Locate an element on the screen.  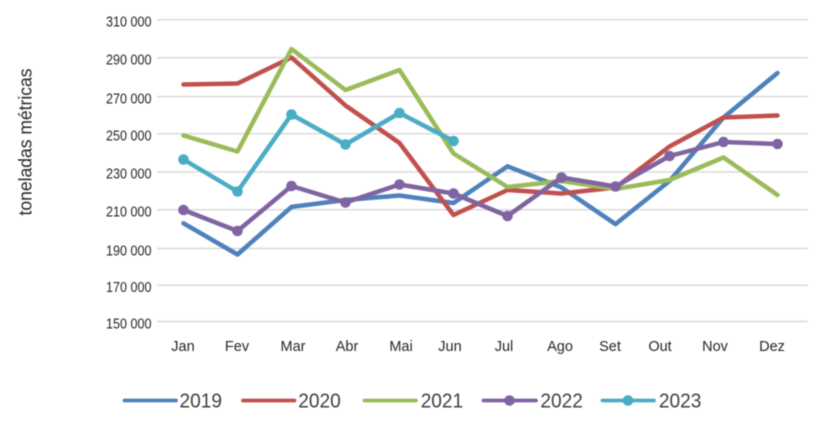
svg-text: Jun is located at coordinates (449, 347).